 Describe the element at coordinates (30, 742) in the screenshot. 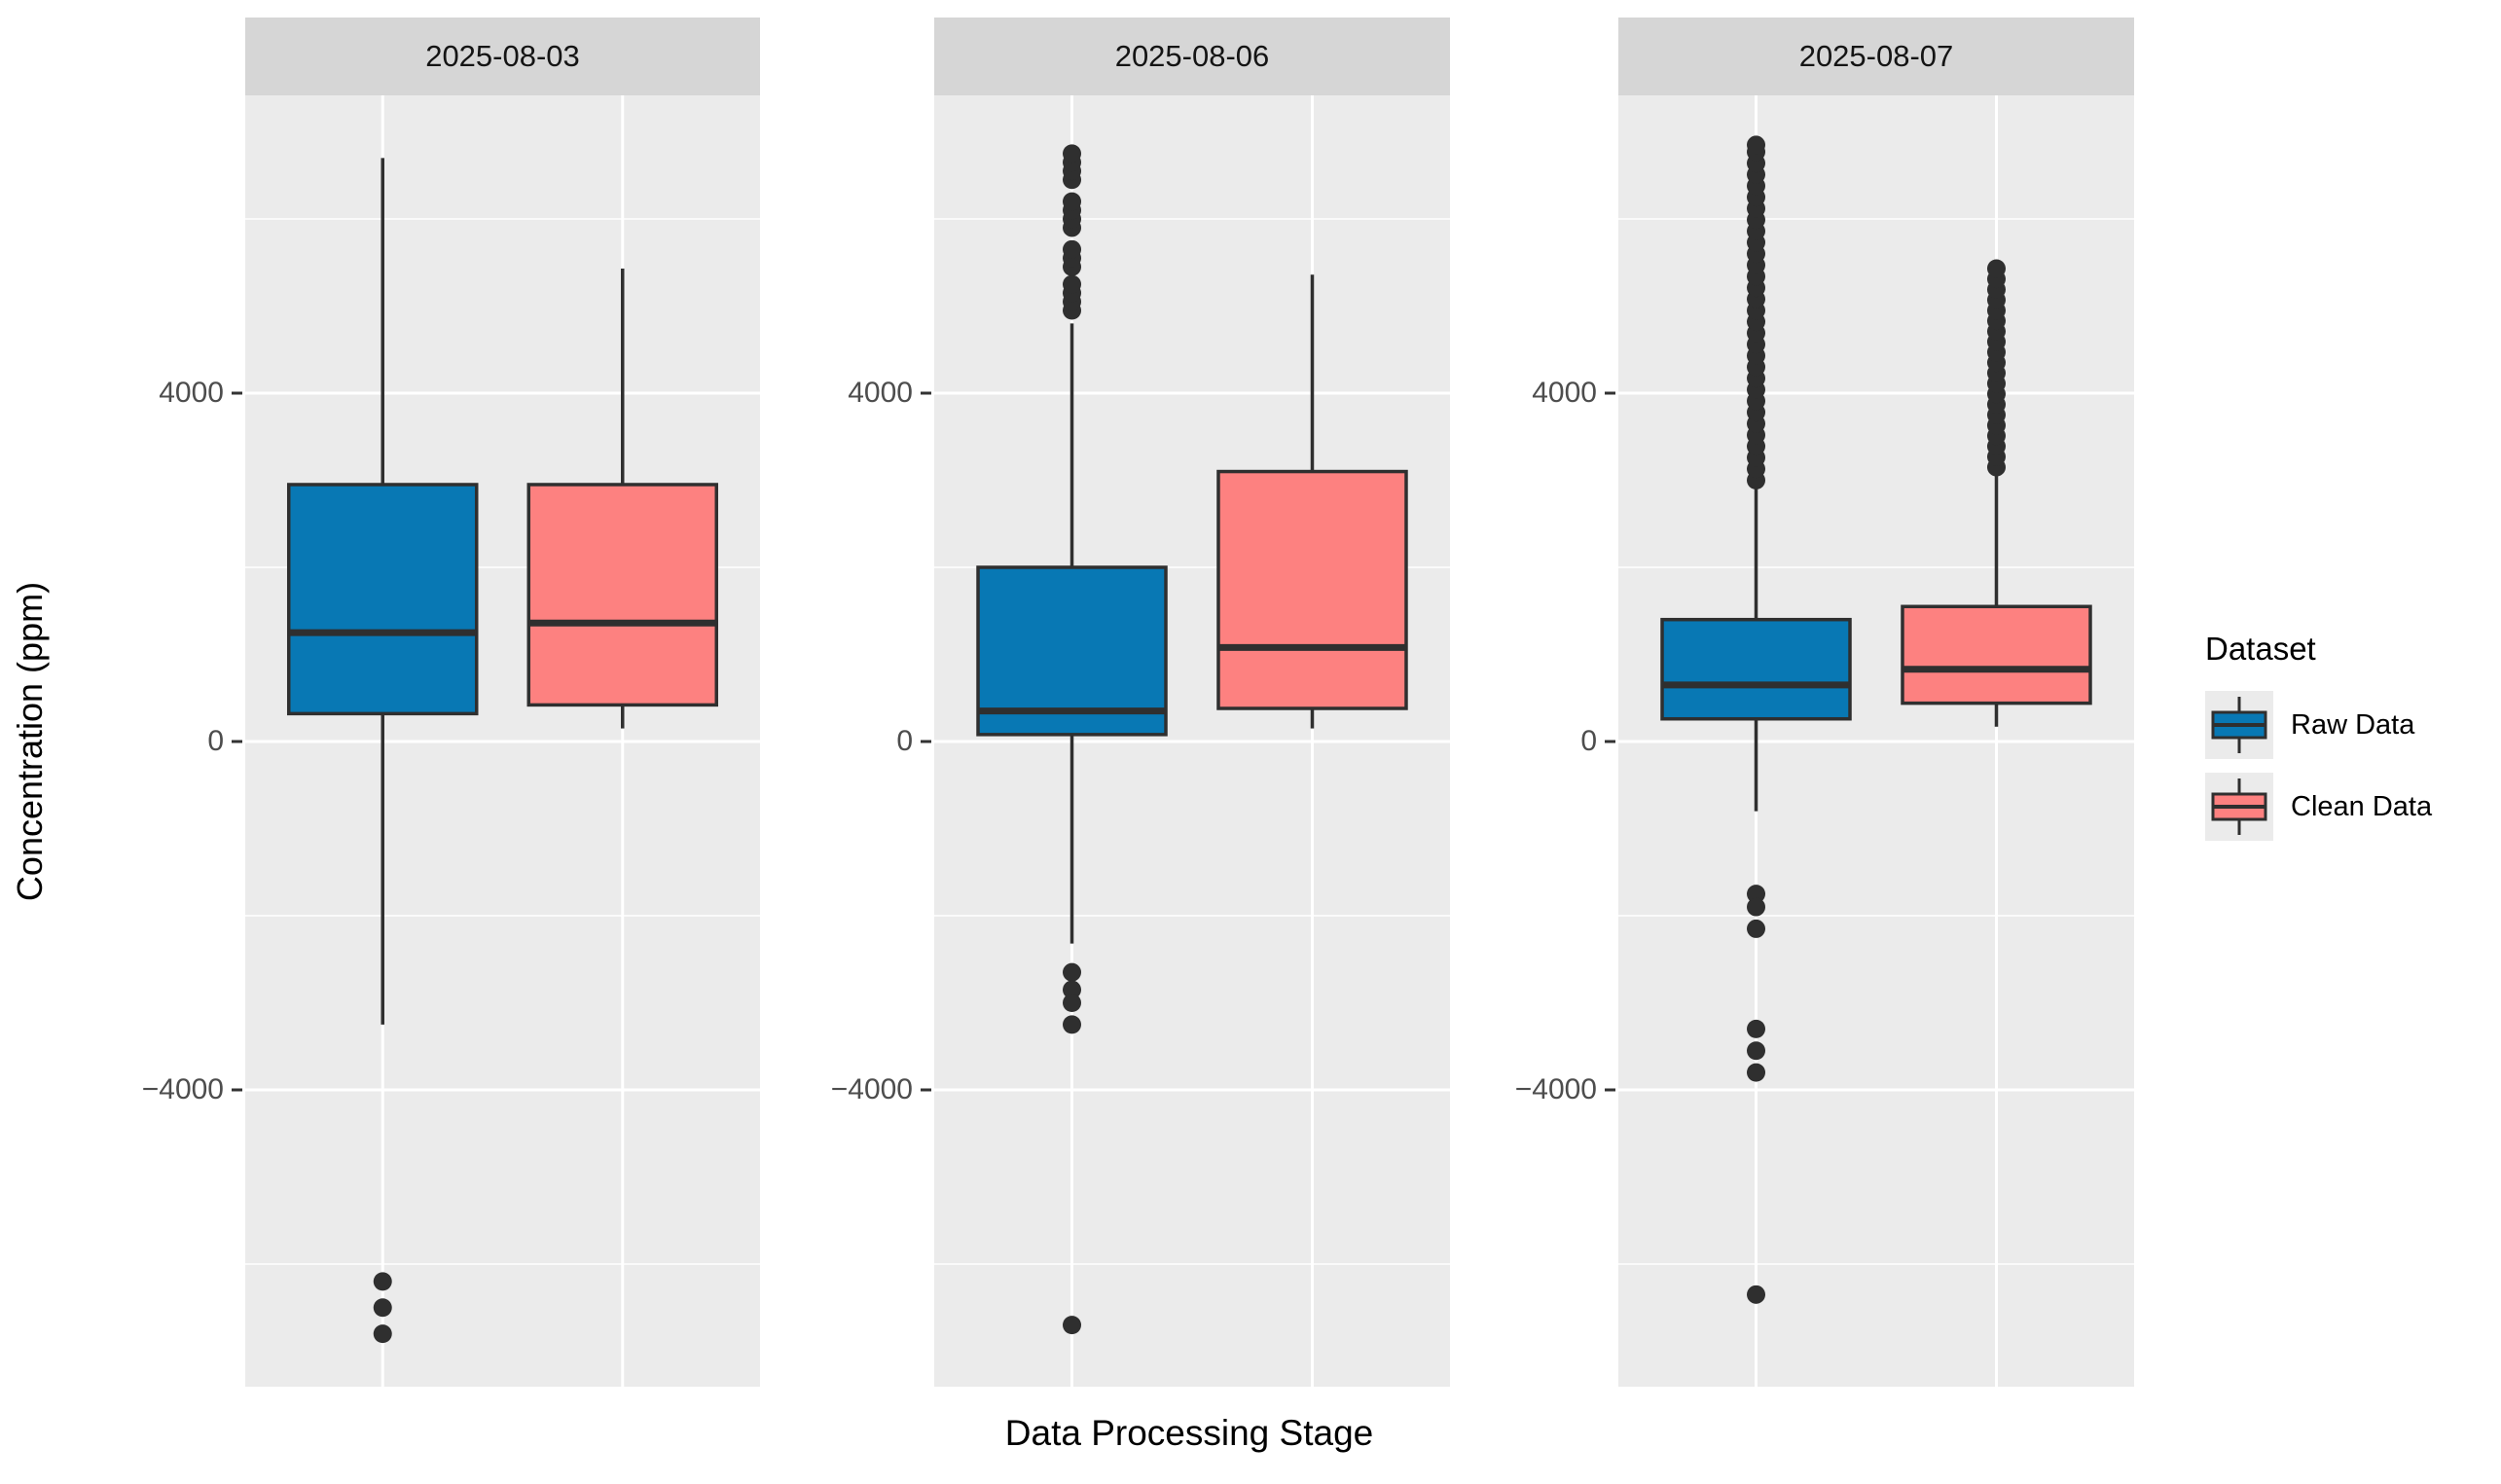

I see `y-axis-title: Concentration (ppm)` at that location.